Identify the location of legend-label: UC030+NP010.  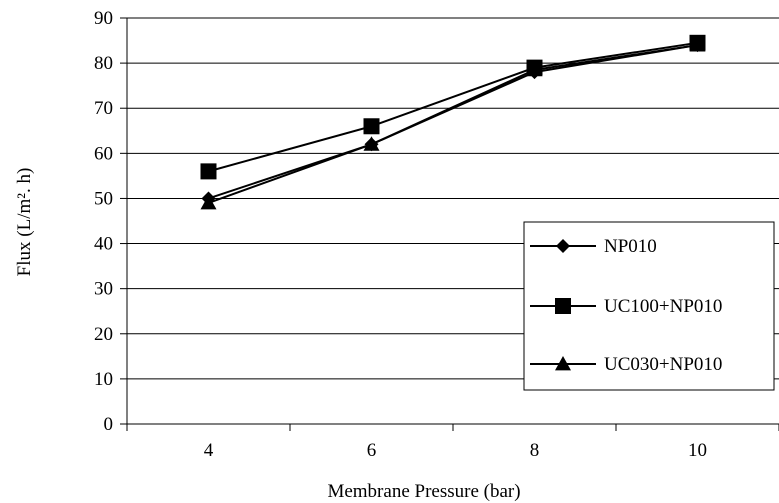
(663, 364).